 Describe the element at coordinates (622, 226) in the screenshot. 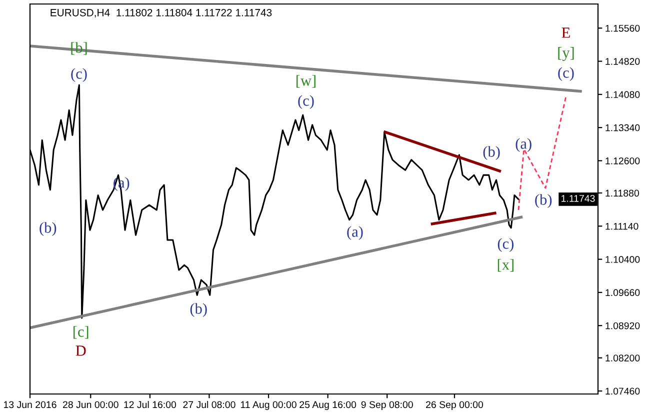

I see `y-tick-label: 1.11140` at that location.